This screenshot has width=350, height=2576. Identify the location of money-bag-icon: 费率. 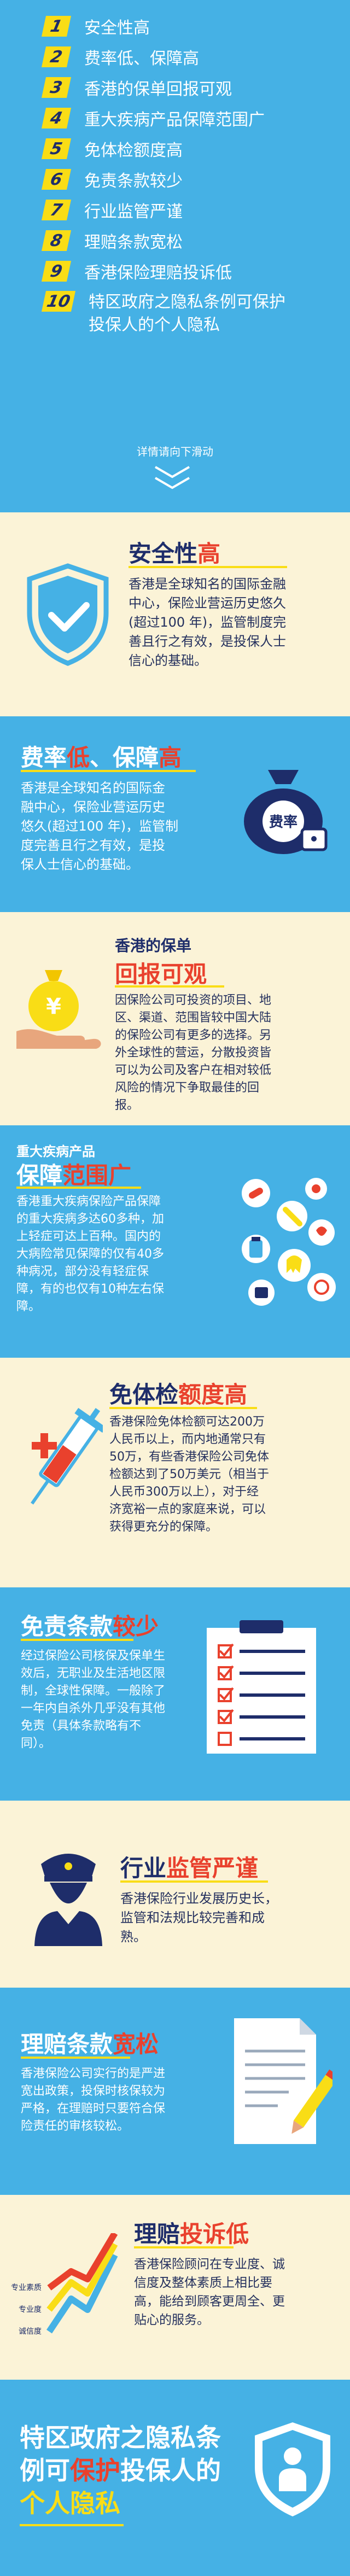
(286, 812).